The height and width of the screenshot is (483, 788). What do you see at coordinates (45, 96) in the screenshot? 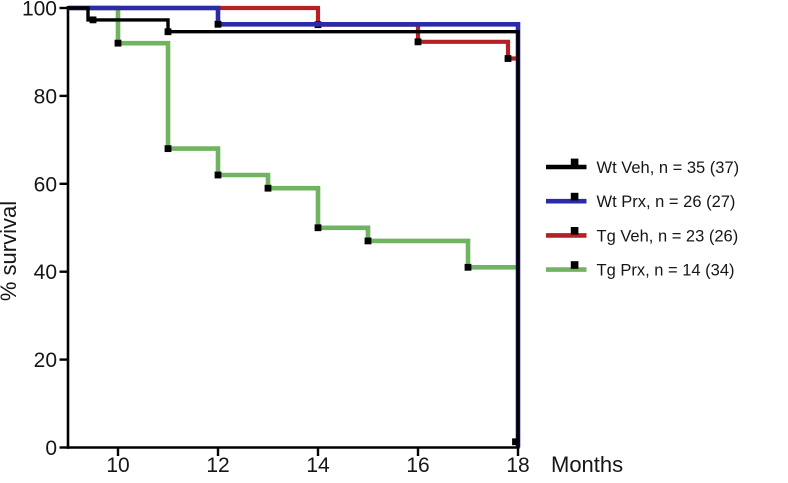
I see `y-tick-label: 80` at bounding box center [45, 96].